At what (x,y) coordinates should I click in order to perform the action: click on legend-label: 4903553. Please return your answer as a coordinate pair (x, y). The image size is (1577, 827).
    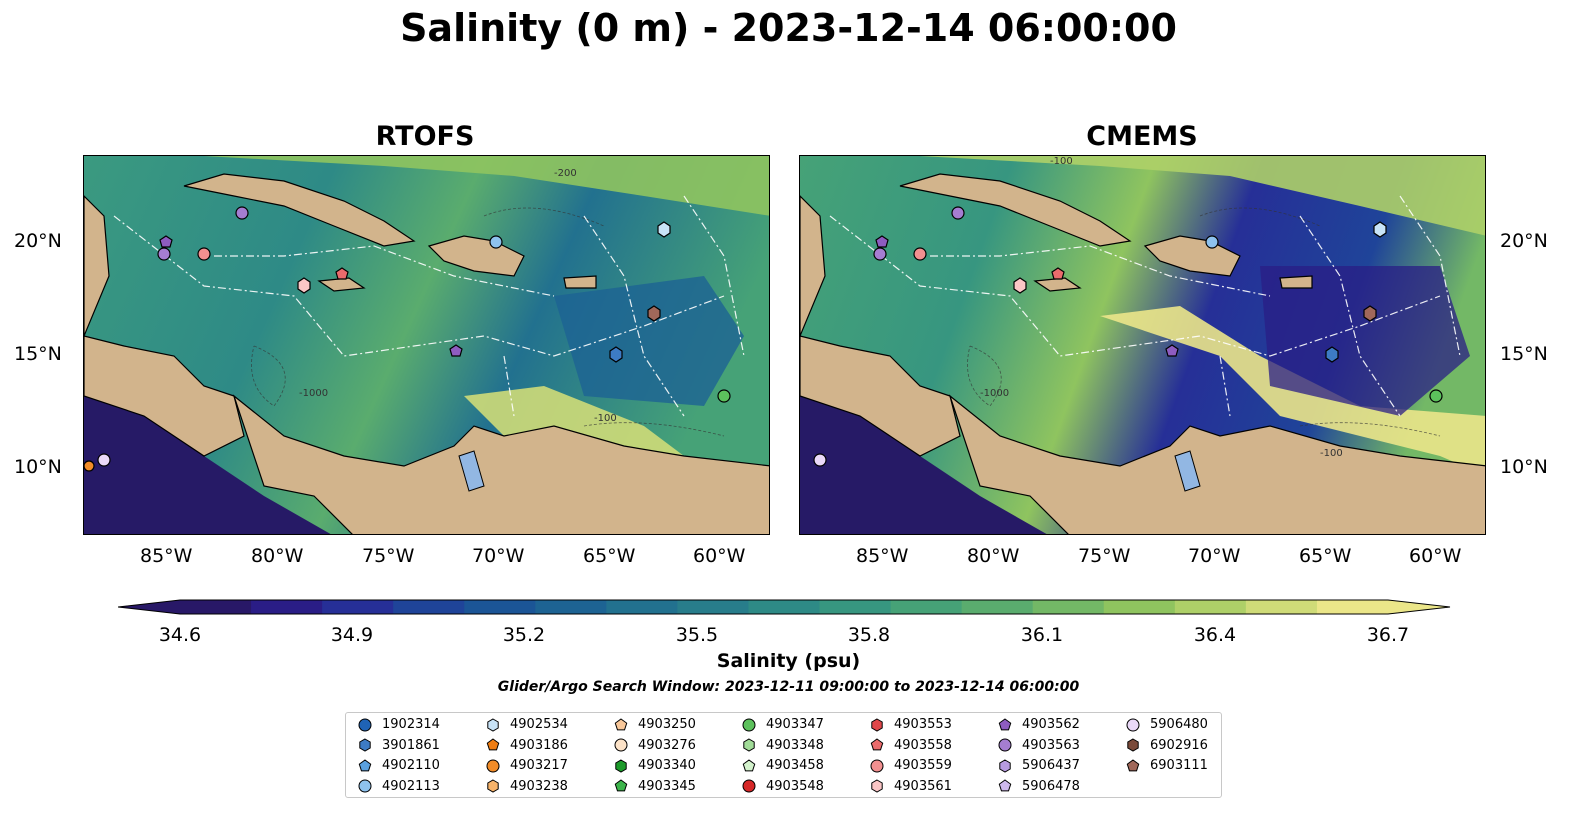
    Looking at the image, I should click on (923, 724).